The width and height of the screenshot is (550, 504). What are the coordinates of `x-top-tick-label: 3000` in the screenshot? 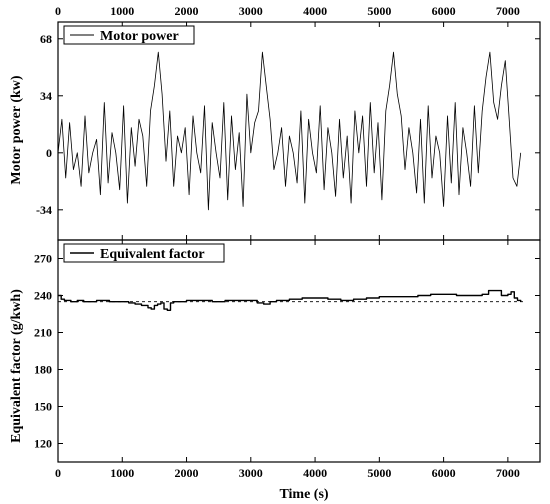 It's located at (251, 11).